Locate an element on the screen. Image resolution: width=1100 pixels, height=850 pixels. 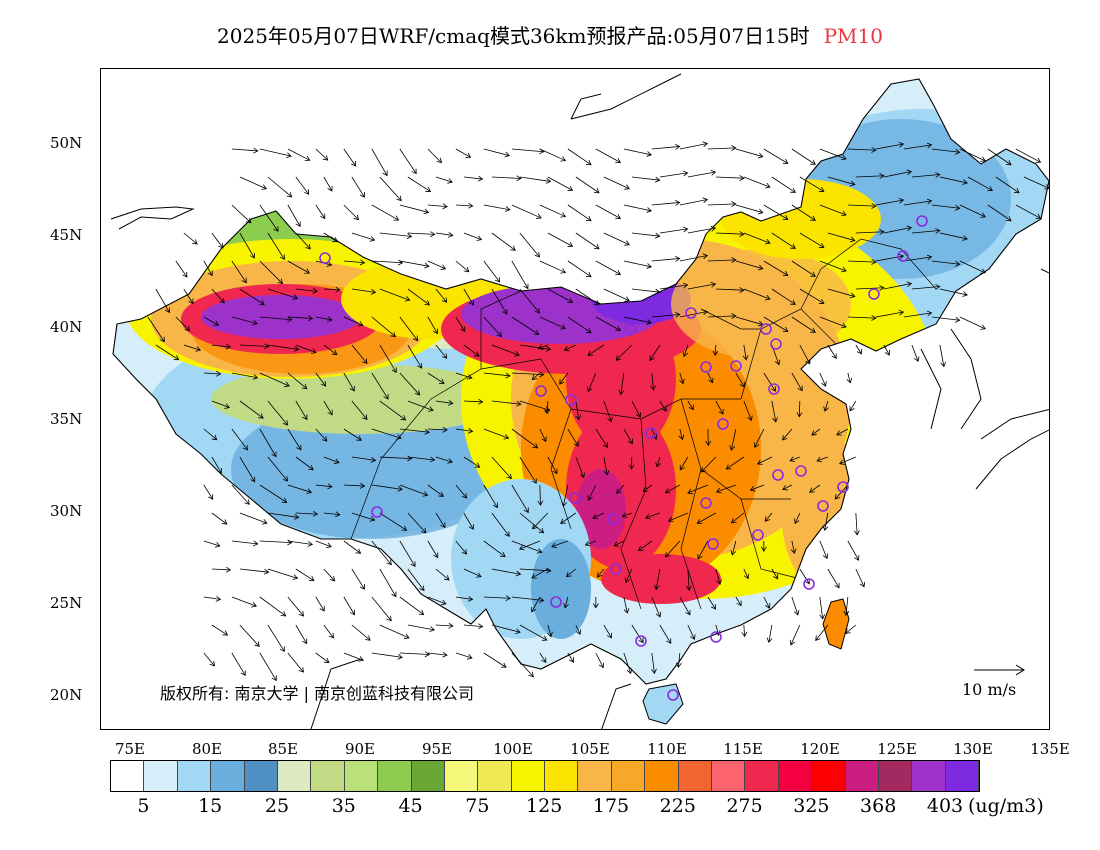
lon-label: 130E is located at coordinates (973, 749).